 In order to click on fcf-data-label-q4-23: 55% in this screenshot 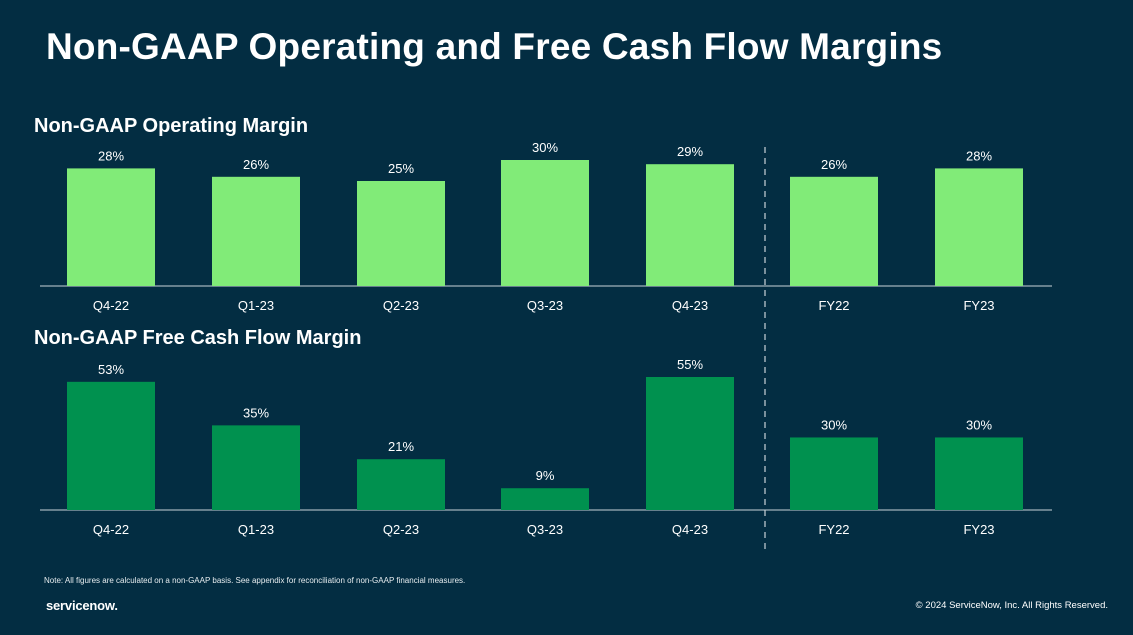, I will do `click(690, 364)`.